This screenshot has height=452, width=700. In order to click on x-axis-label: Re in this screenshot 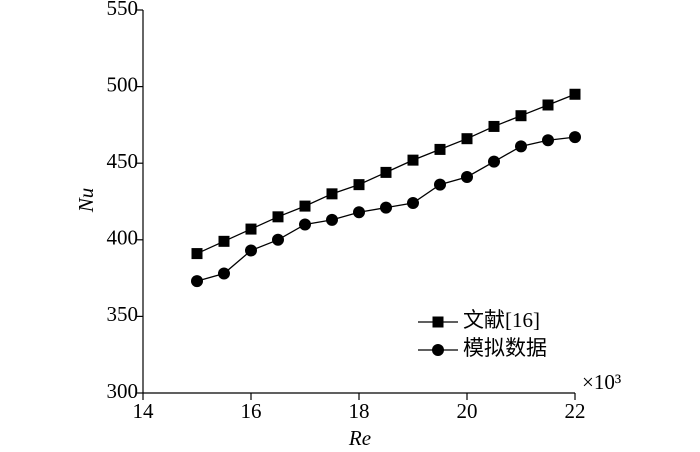, I will do `click(359, 438)`.